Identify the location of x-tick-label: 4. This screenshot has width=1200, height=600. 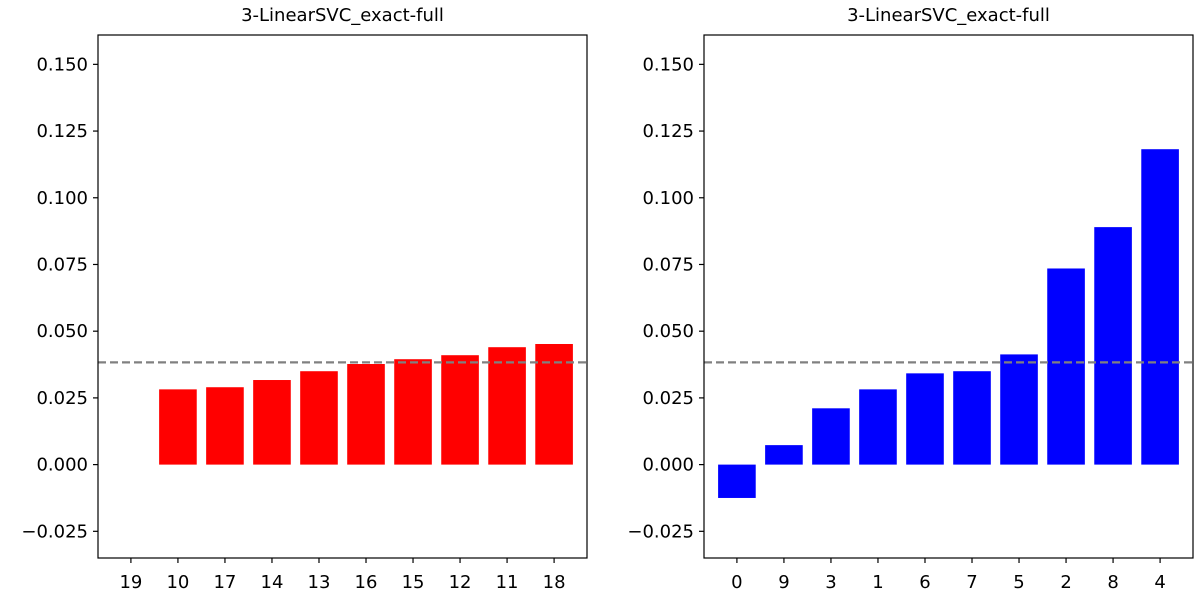
(1159, 582).